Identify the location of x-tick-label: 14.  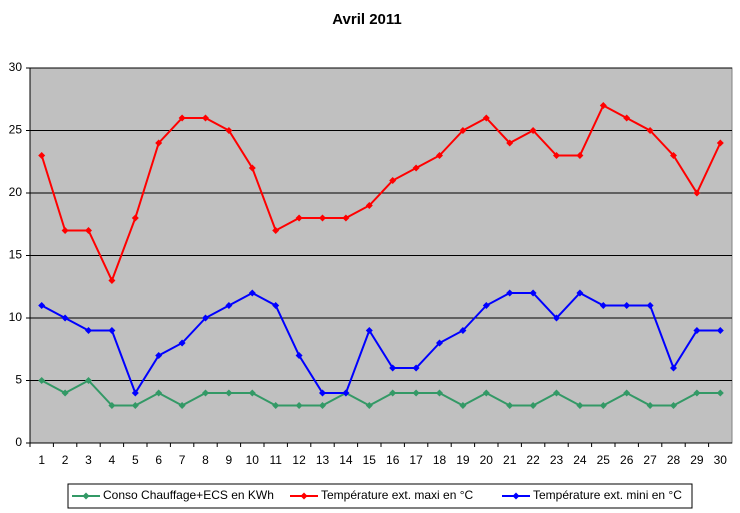
(346, 460).